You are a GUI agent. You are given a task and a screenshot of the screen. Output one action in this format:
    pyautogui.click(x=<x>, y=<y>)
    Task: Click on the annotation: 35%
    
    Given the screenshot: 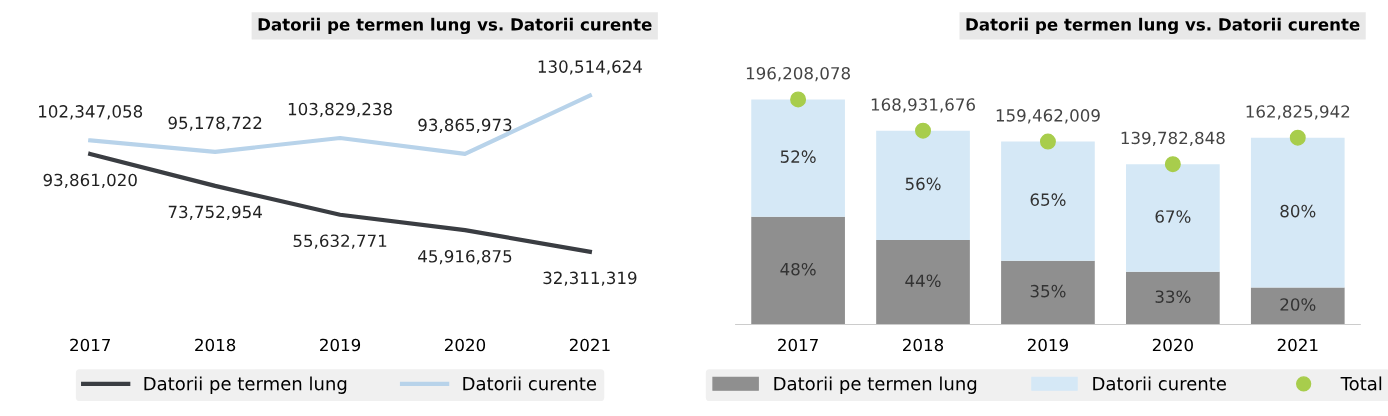 What is the action you would take?
    pyautogui.click(x=1048, y=291)
    